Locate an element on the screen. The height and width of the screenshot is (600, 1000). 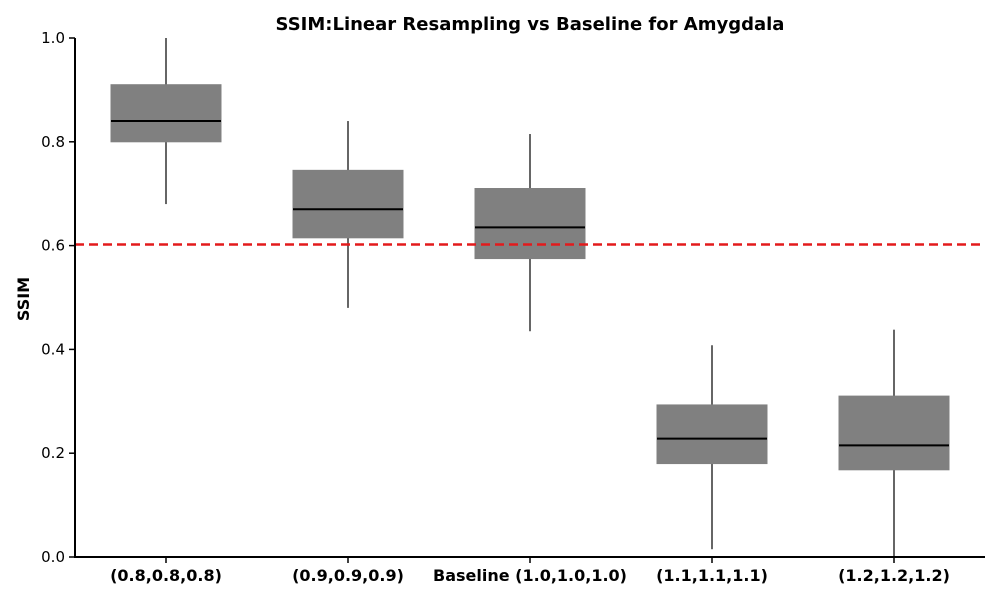
y-tick-label: 0.8 is located at coordinates (53, 142).